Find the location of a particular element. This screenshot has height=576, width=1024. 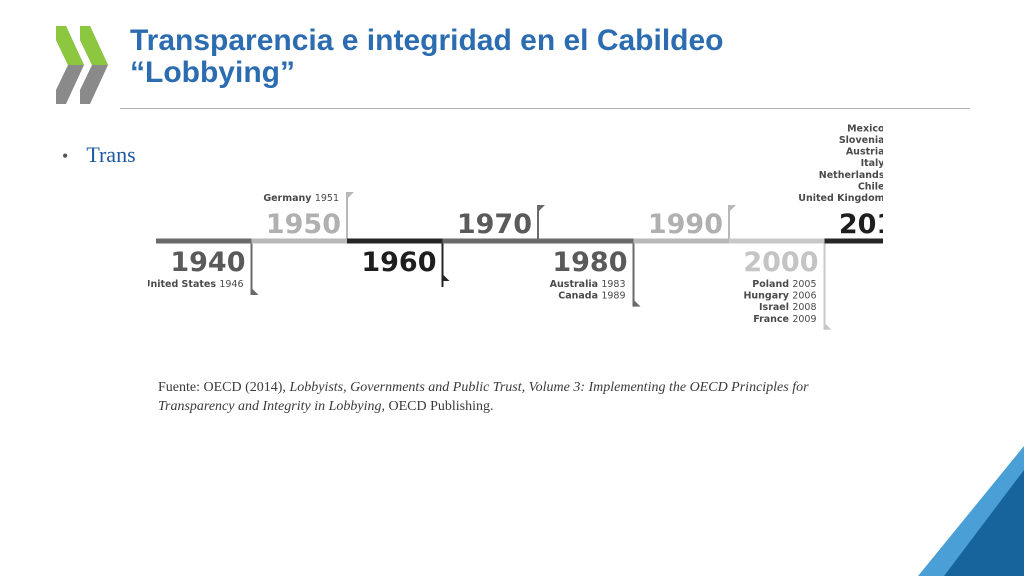

event-country: Italy is located at coordinates (872, 163).